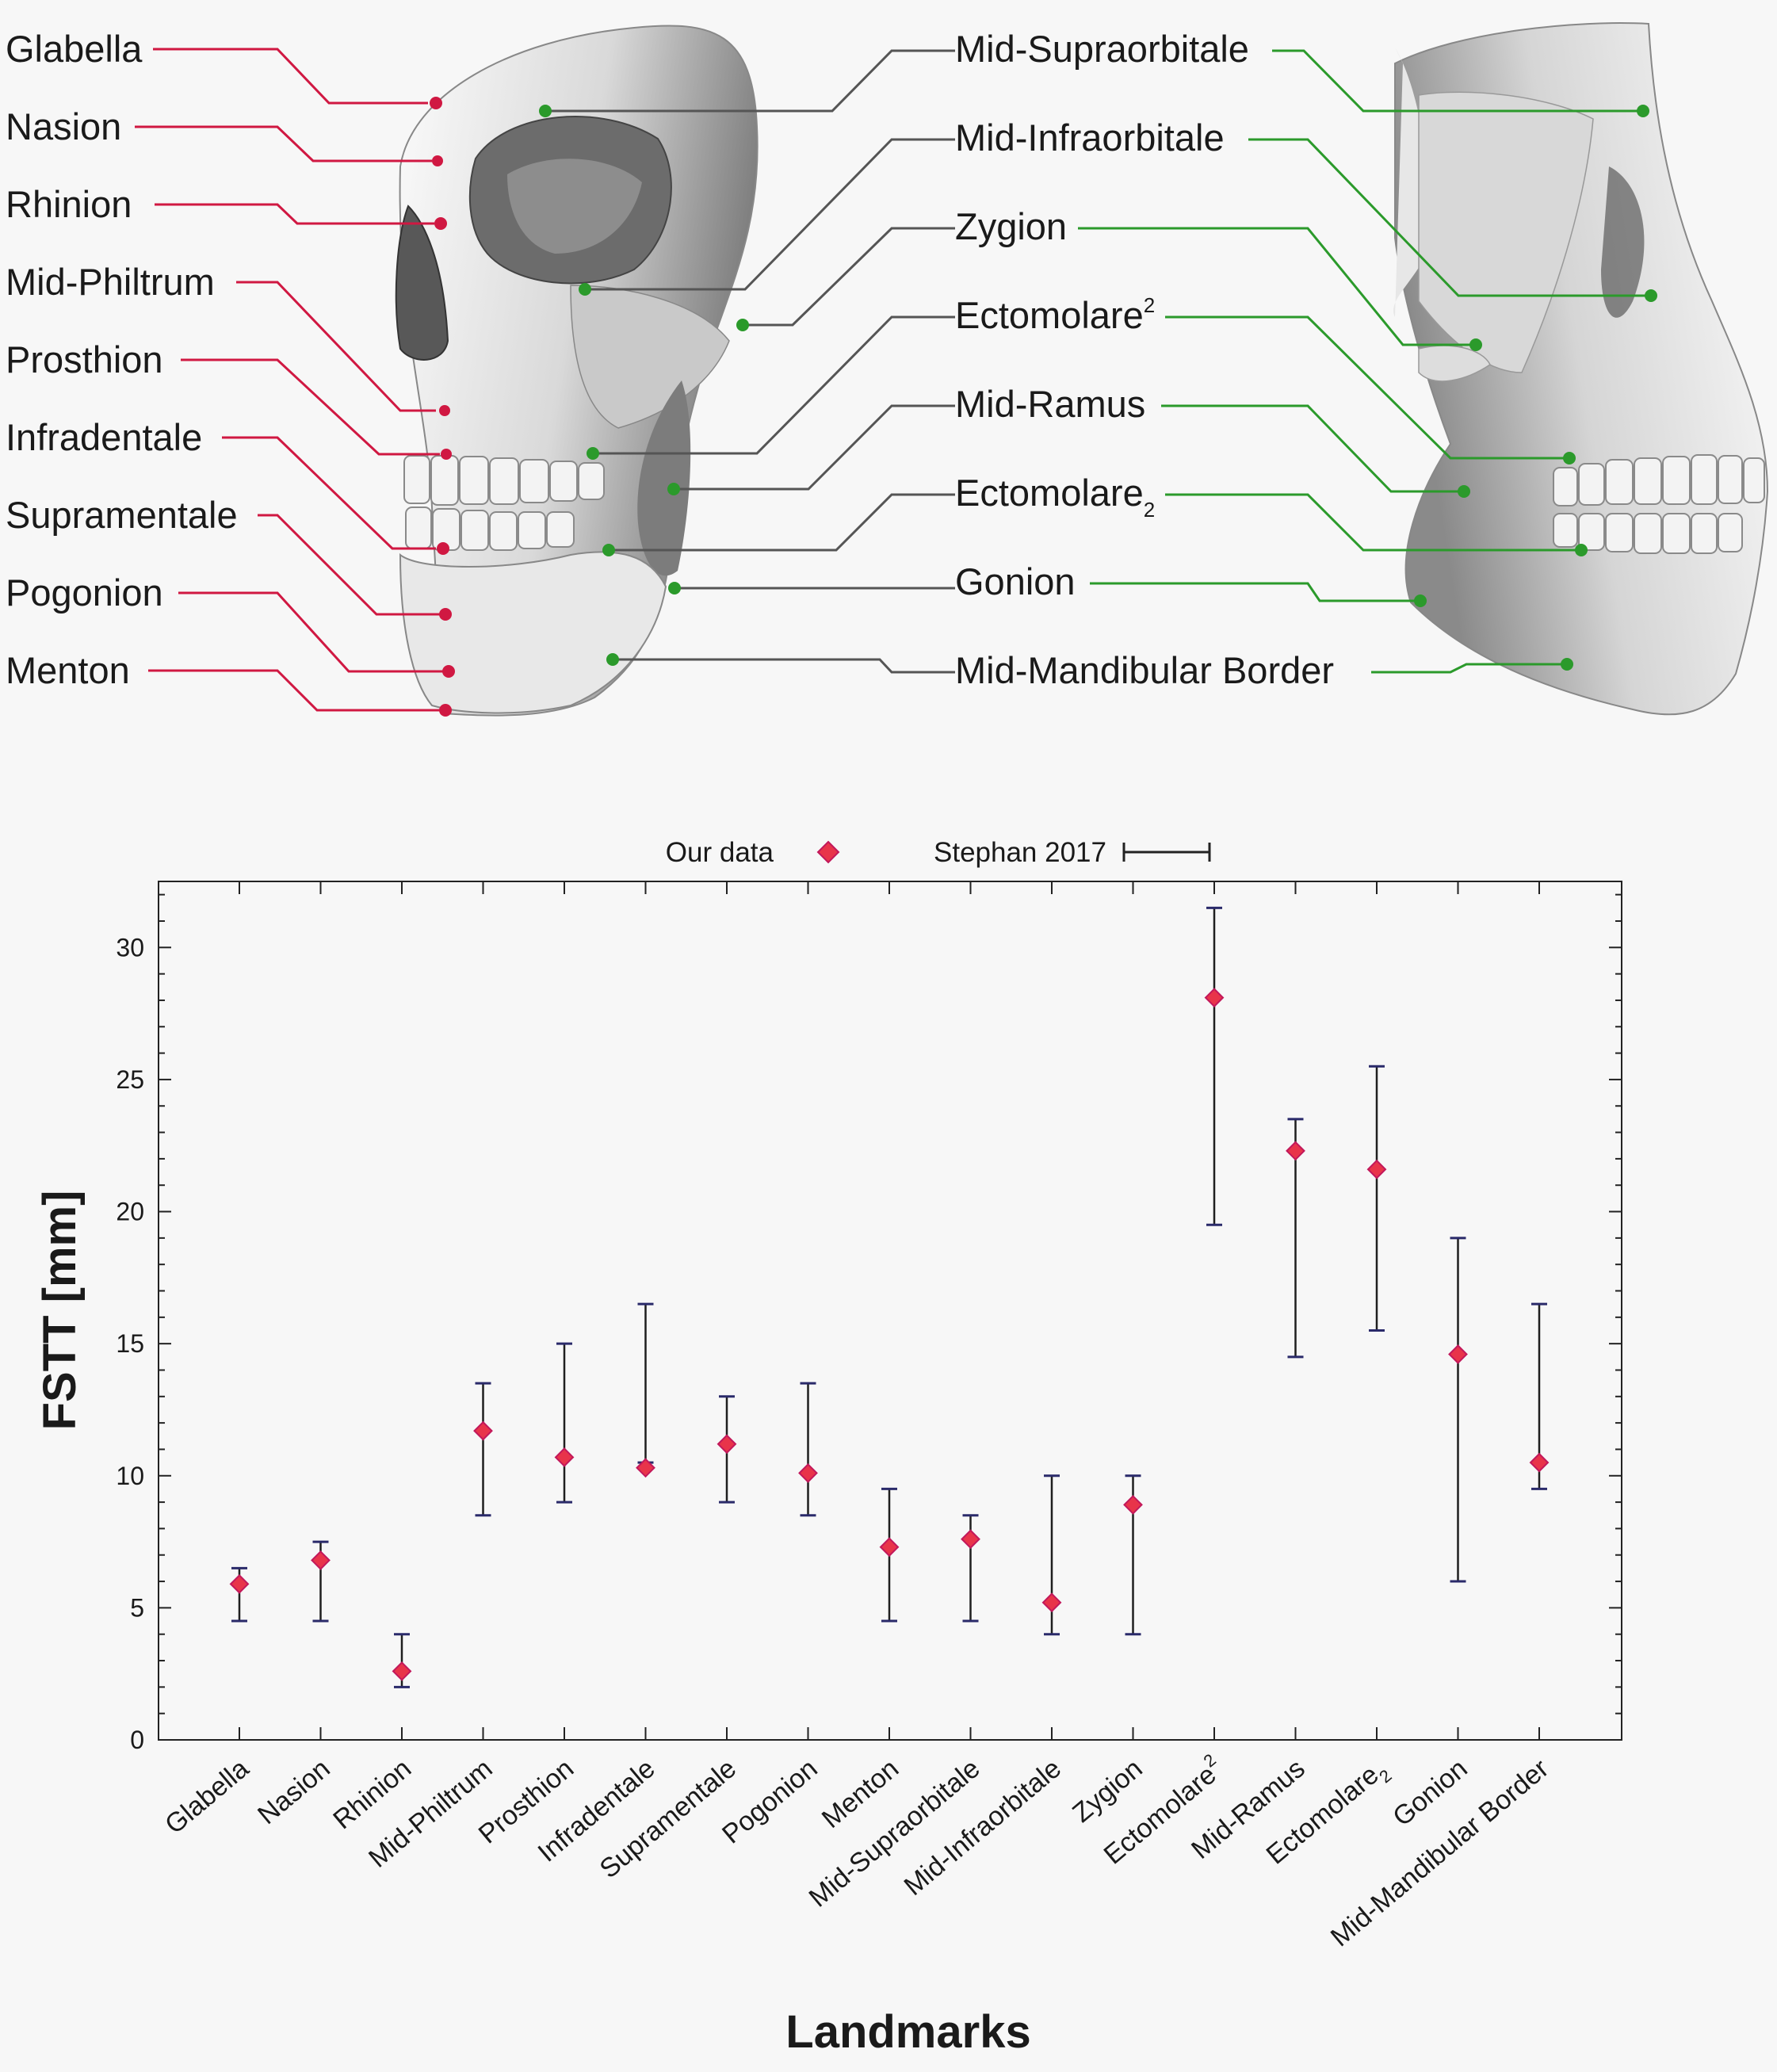  What do you see at coordinates (130, 947) in the screenshot?
I see `y-tick-label: 30` at bounding box center [130, 947].